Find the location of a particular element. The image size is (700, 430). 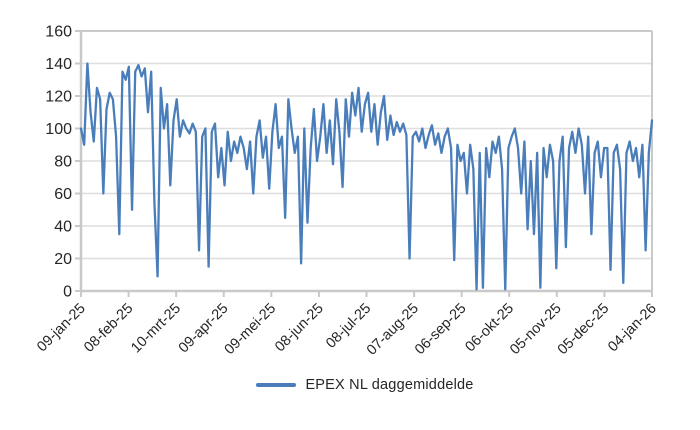

x-axis-label: 10-mrt-25 is located at coordinates (156, 329).